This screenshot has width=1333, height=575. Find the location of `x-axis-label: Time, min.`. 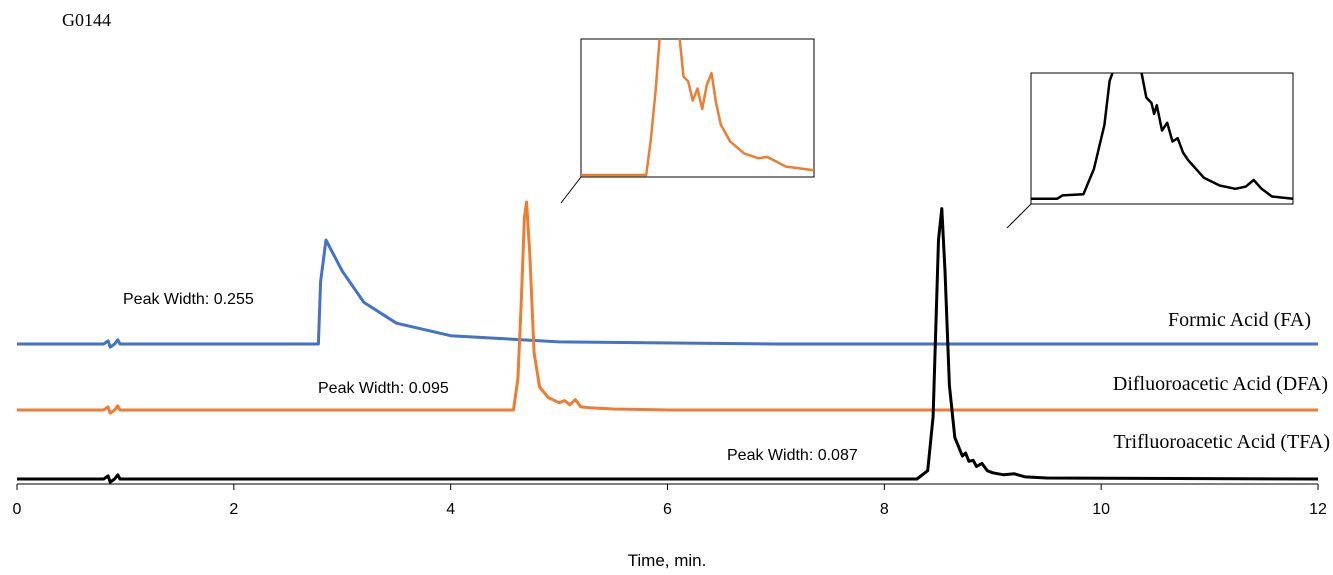

x-axis-label: Time, min. is located at coordinates (667, 560).